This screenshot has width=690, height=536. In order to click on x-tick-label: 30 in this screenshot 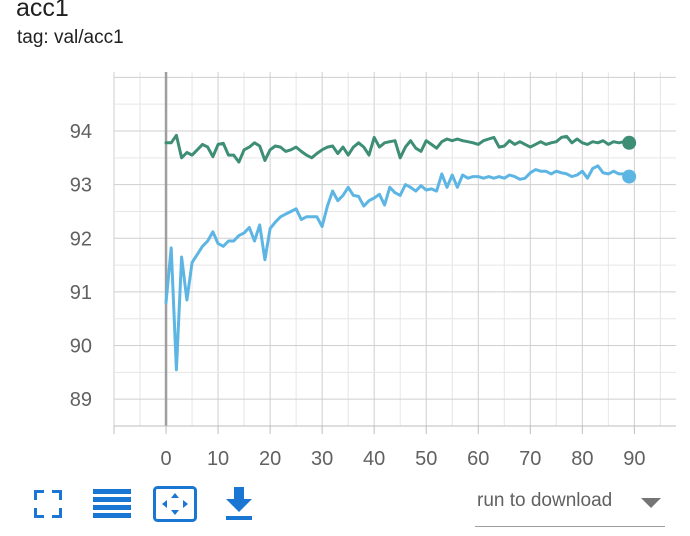, I will do `click(322, 459)`.